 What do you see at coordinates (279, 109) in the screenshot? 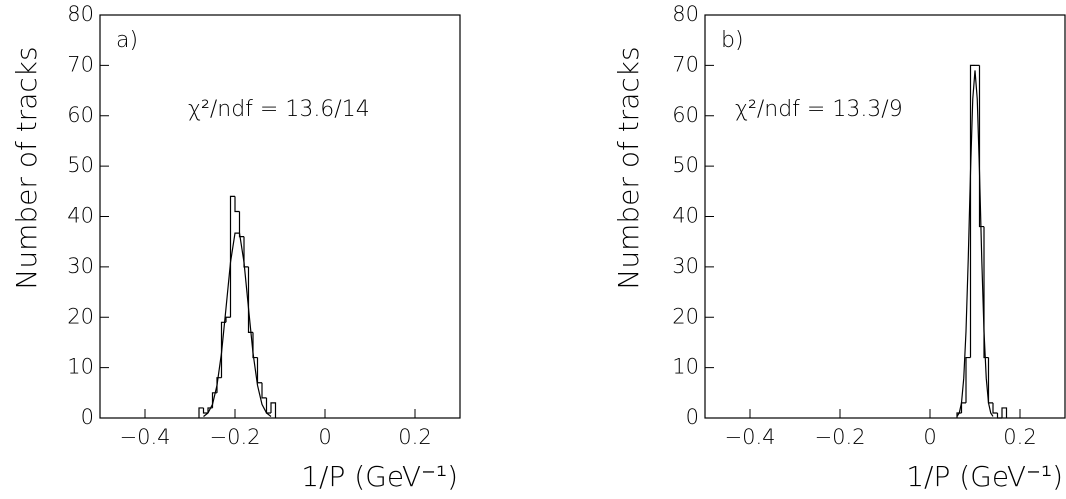
I see `annotation: χ²/ndf = 13.6/14` at bounding box center [279, 109].